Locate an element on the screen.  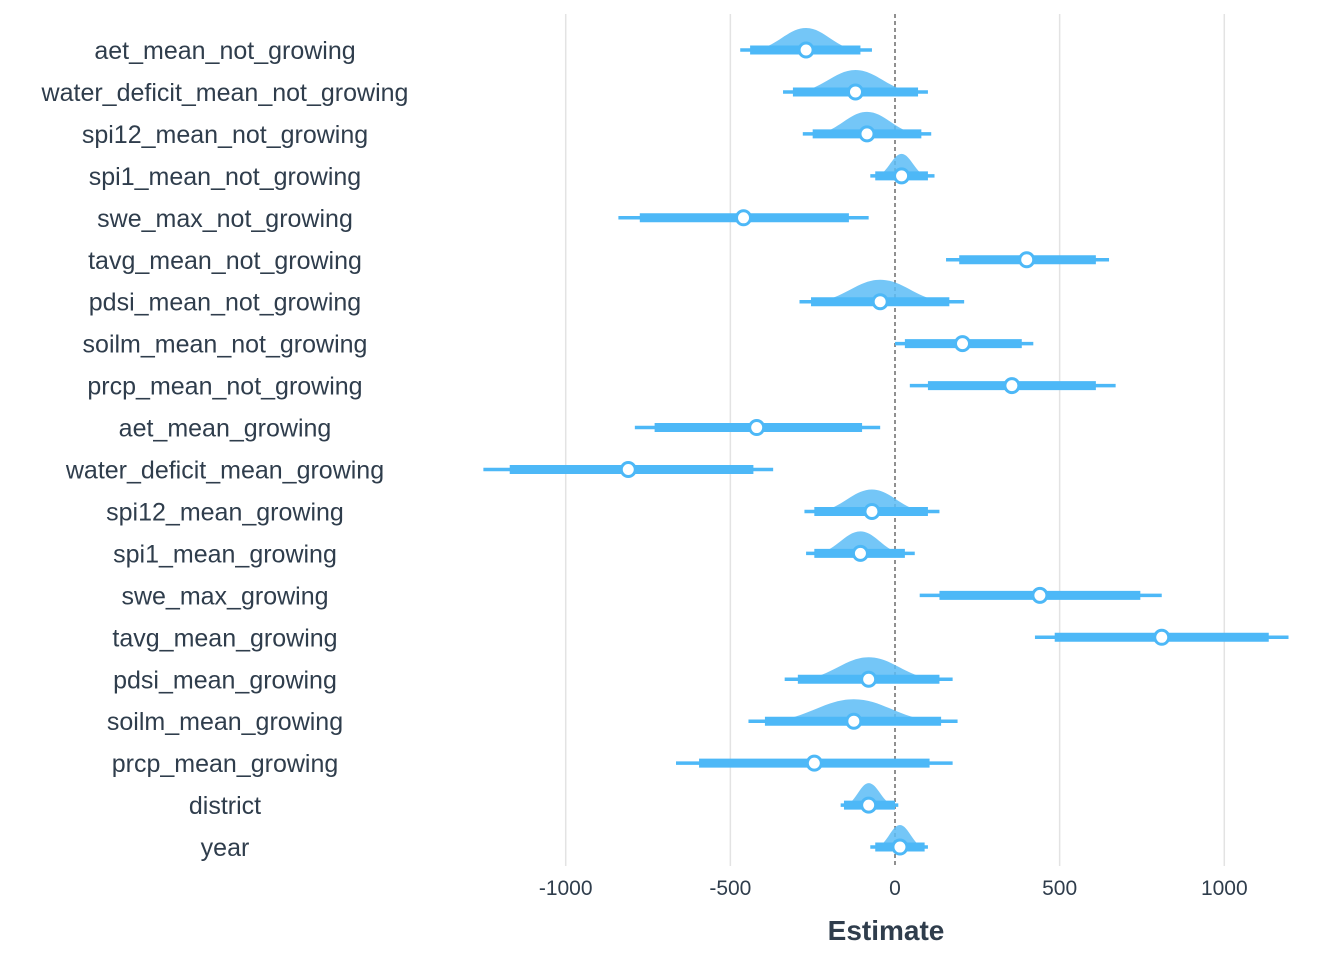
row-district is located at coordinates (869, 798).